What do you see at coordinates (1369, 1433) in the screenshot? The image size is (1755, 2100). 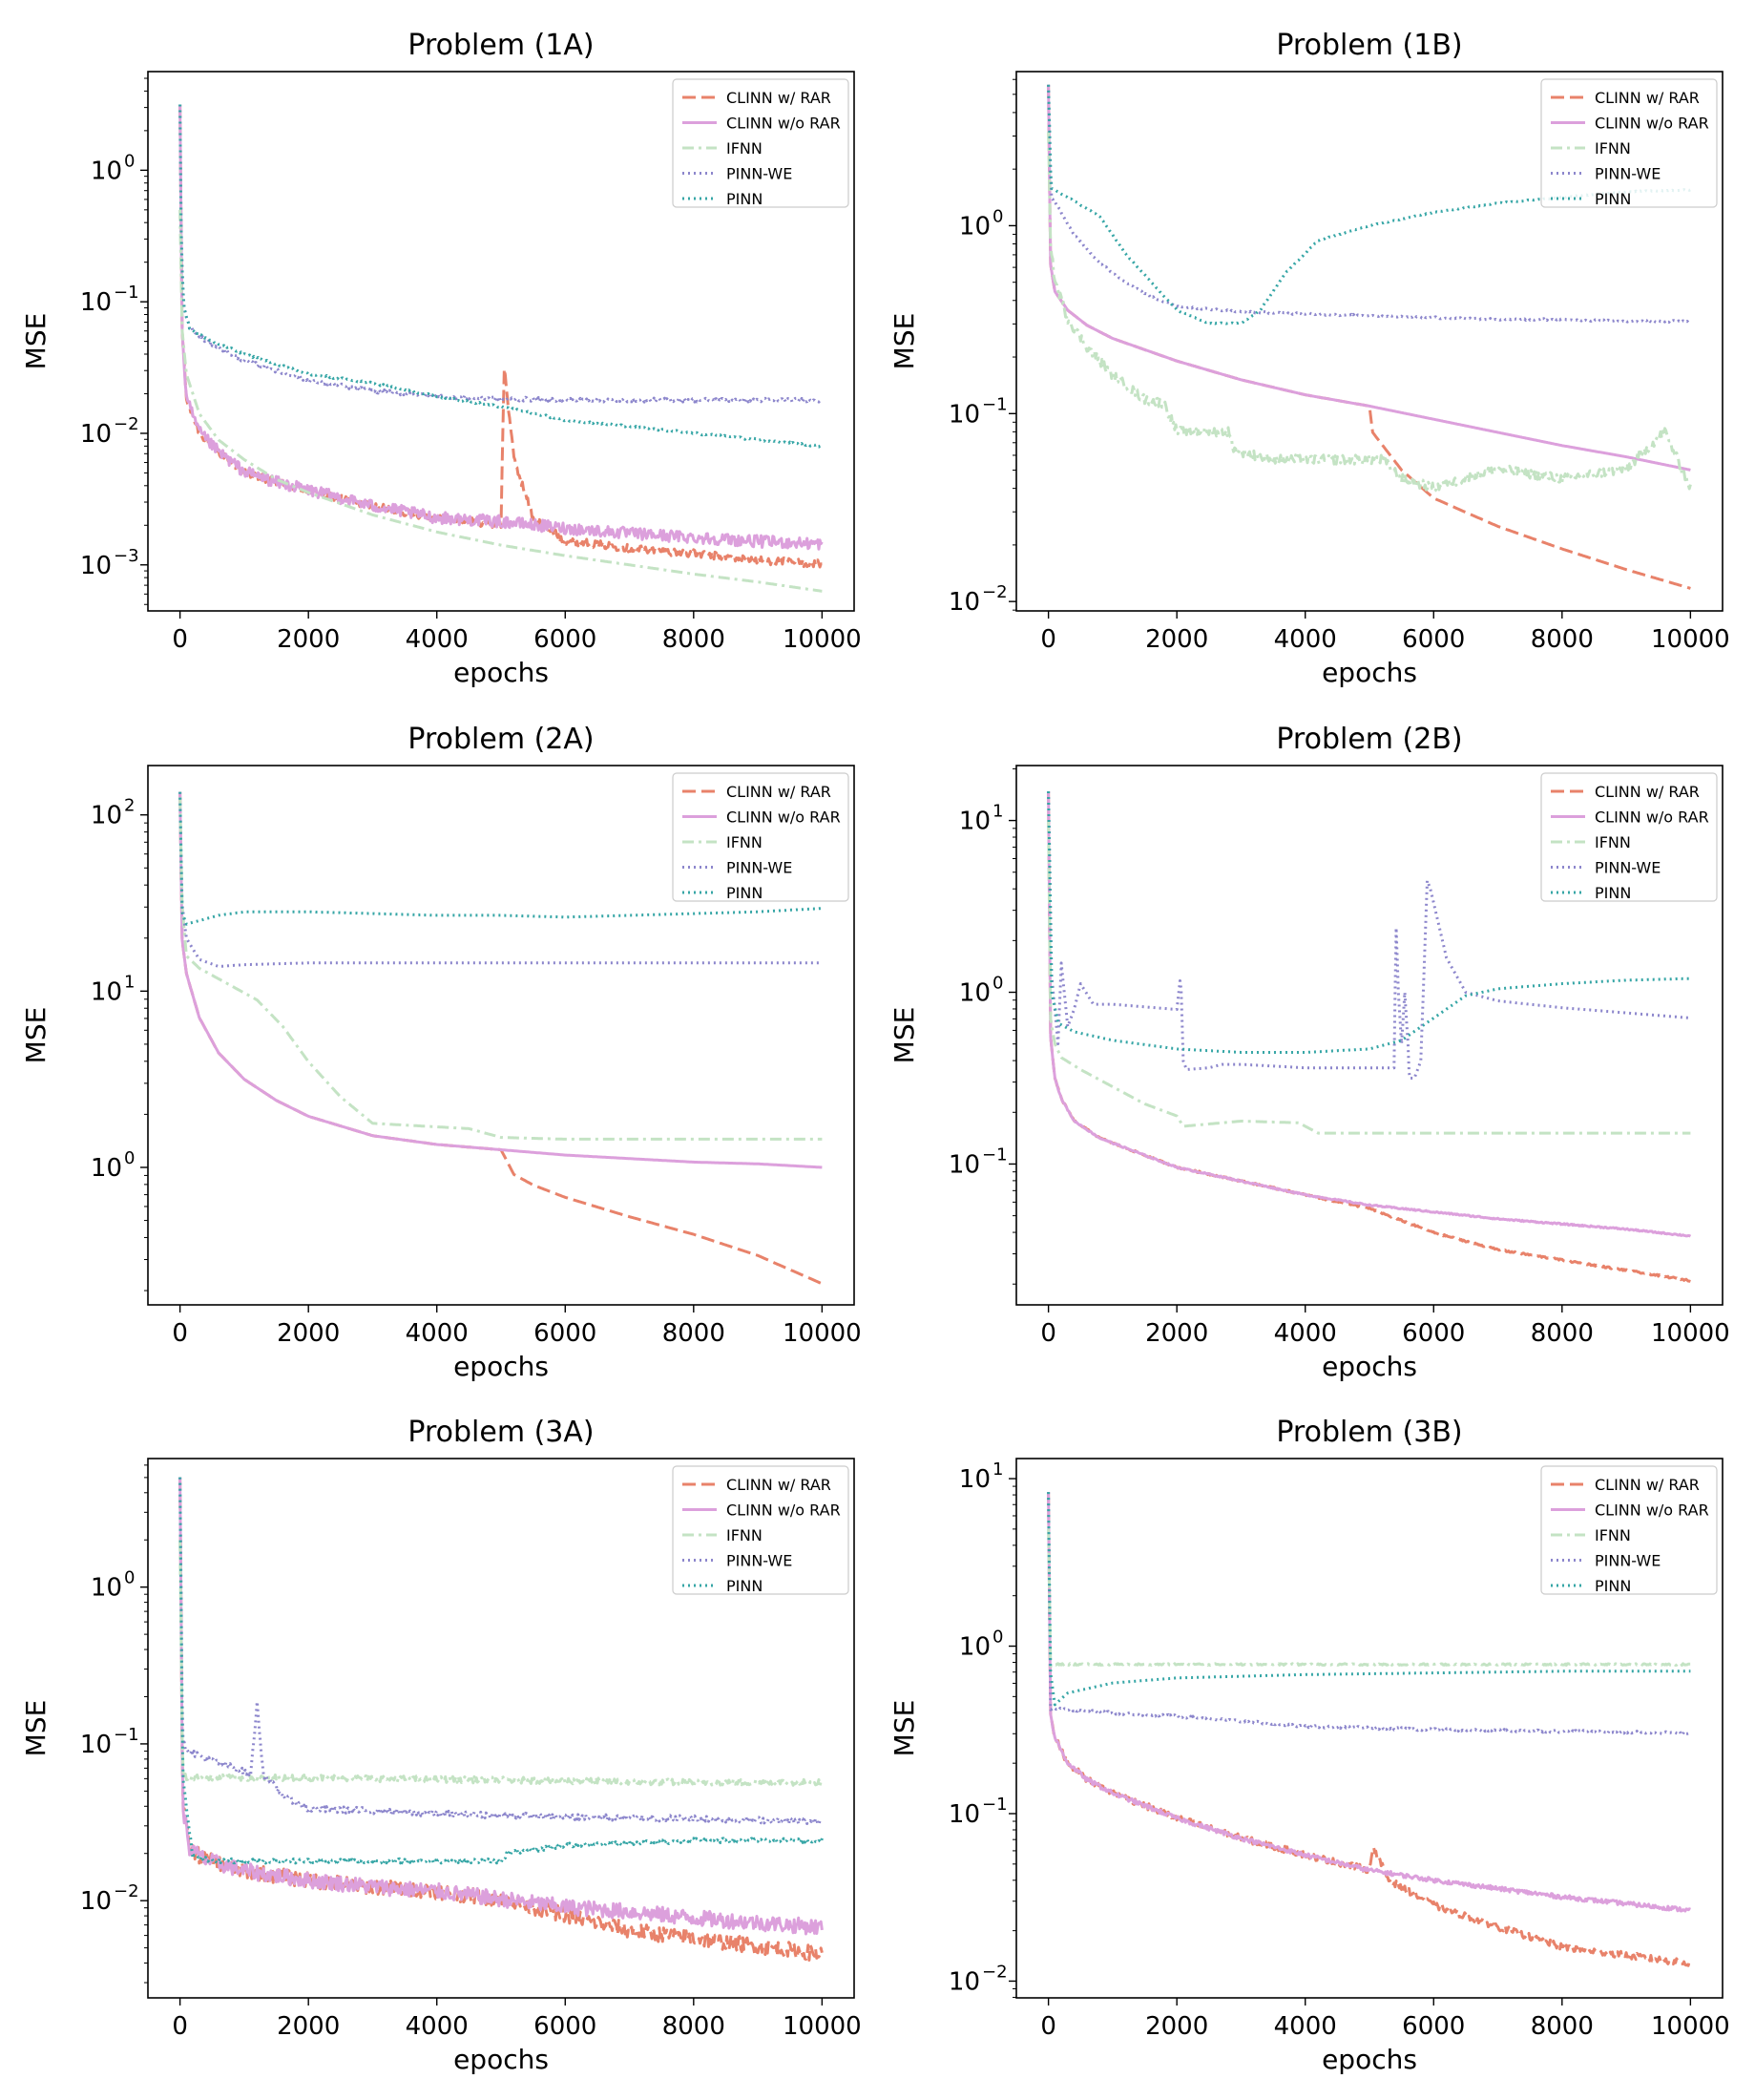 I see `chart-title: Problem (3B)` at bounding box center [1369, 1433].